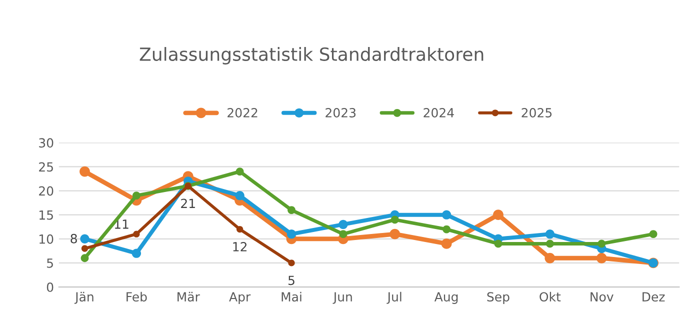  What do you see at coordinates (189, 297) in the screenshot?
I see `x-tick-label: Mär` at bounding box center [189, 297].